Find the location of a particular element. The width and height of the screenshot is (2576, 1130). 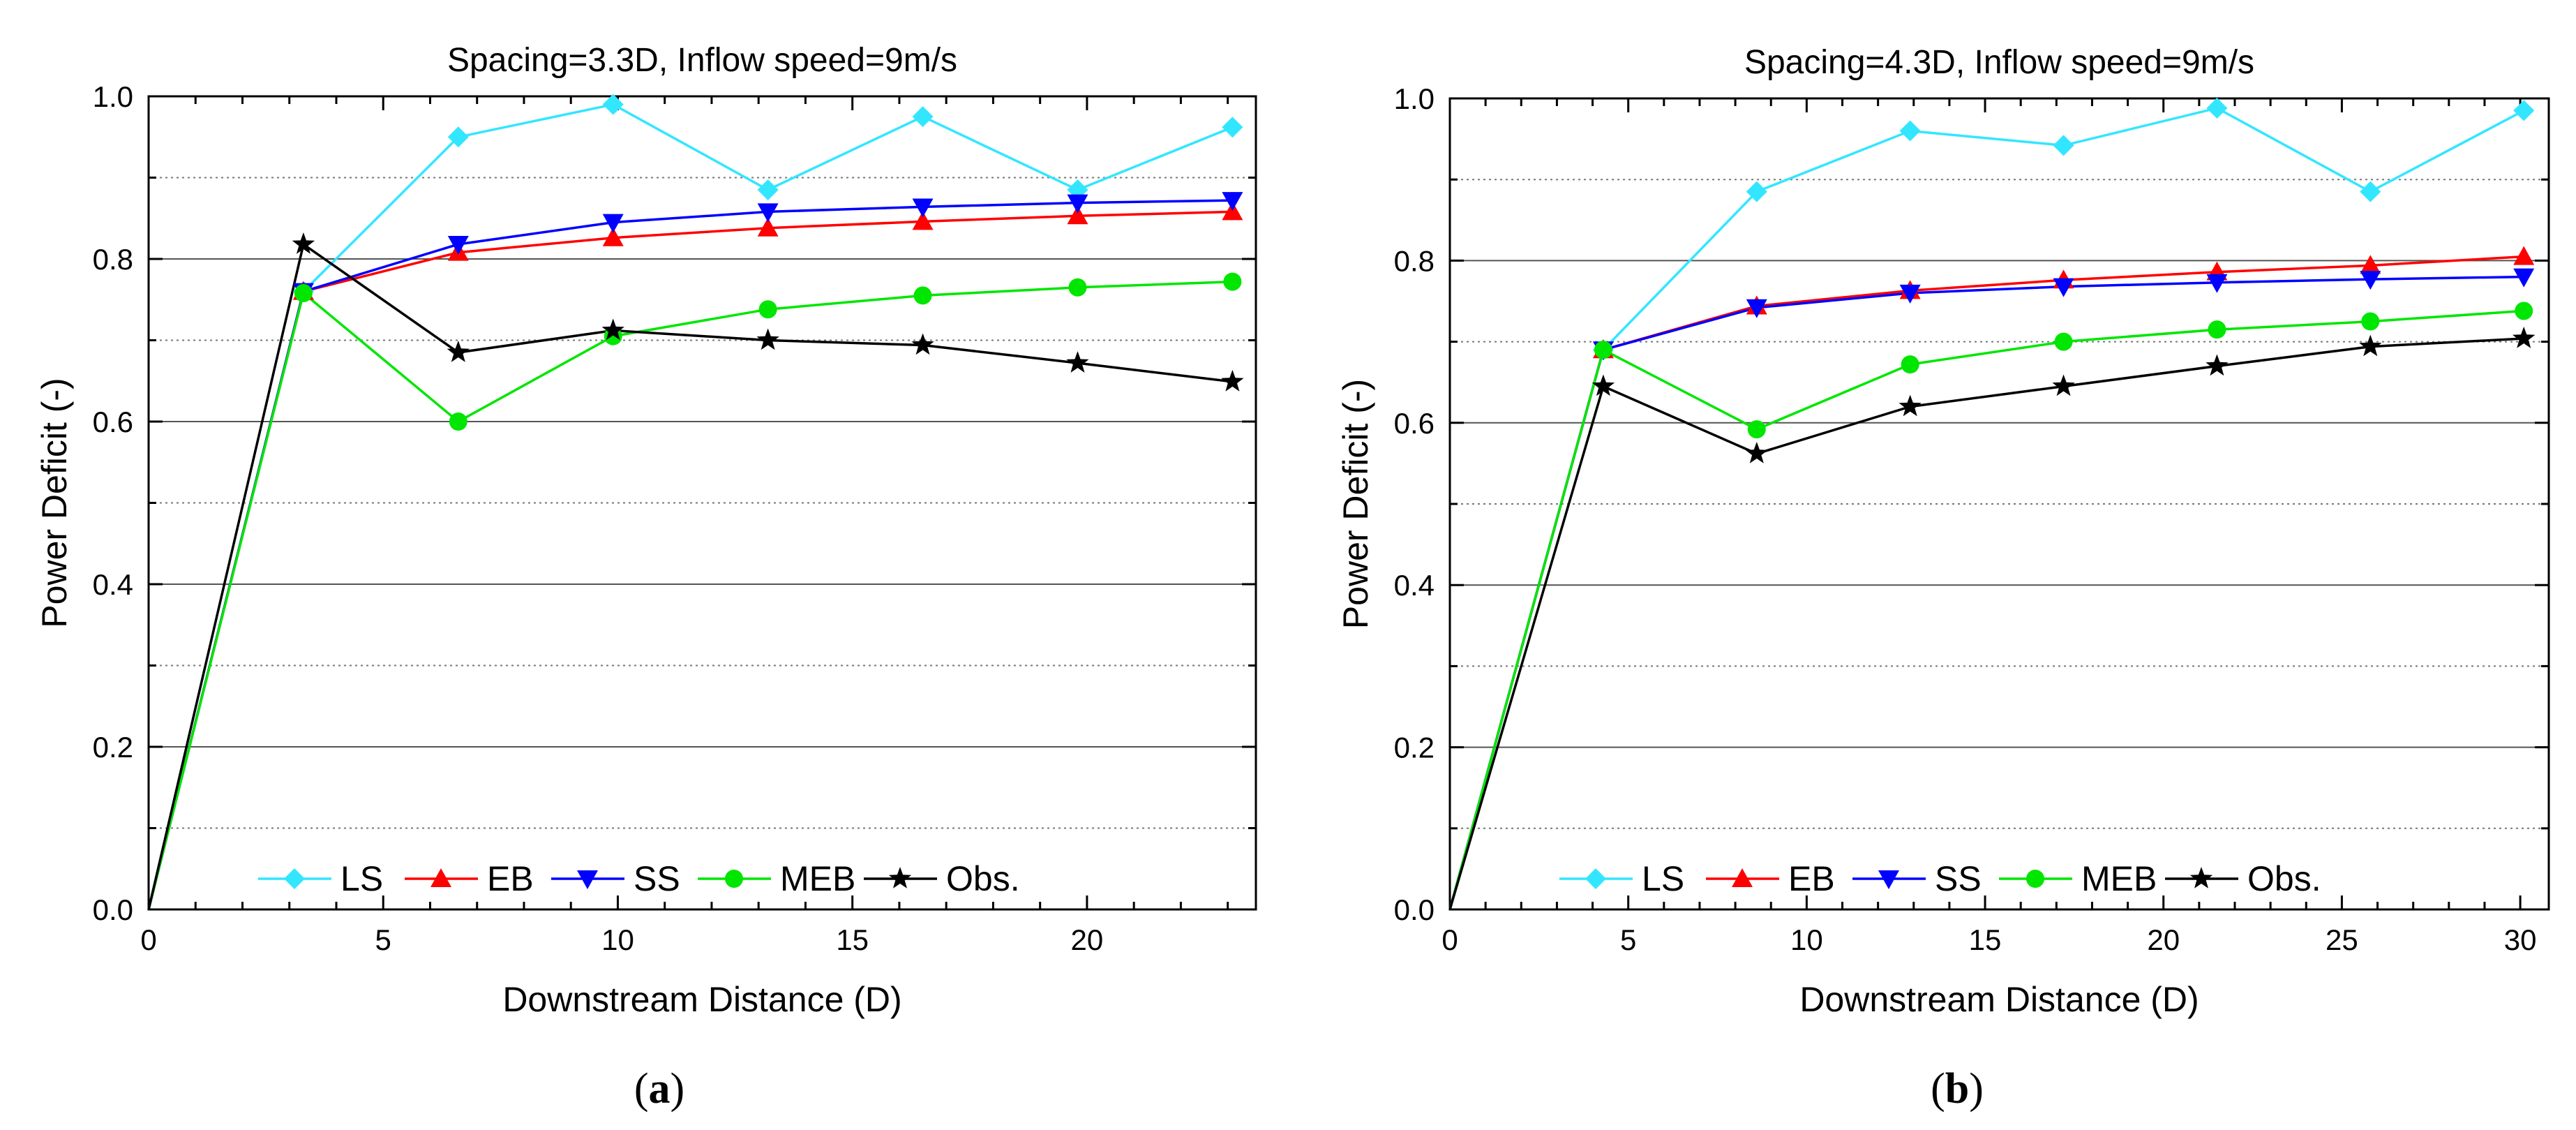

legend-label: Obs. is located at coordinates (983, 878).